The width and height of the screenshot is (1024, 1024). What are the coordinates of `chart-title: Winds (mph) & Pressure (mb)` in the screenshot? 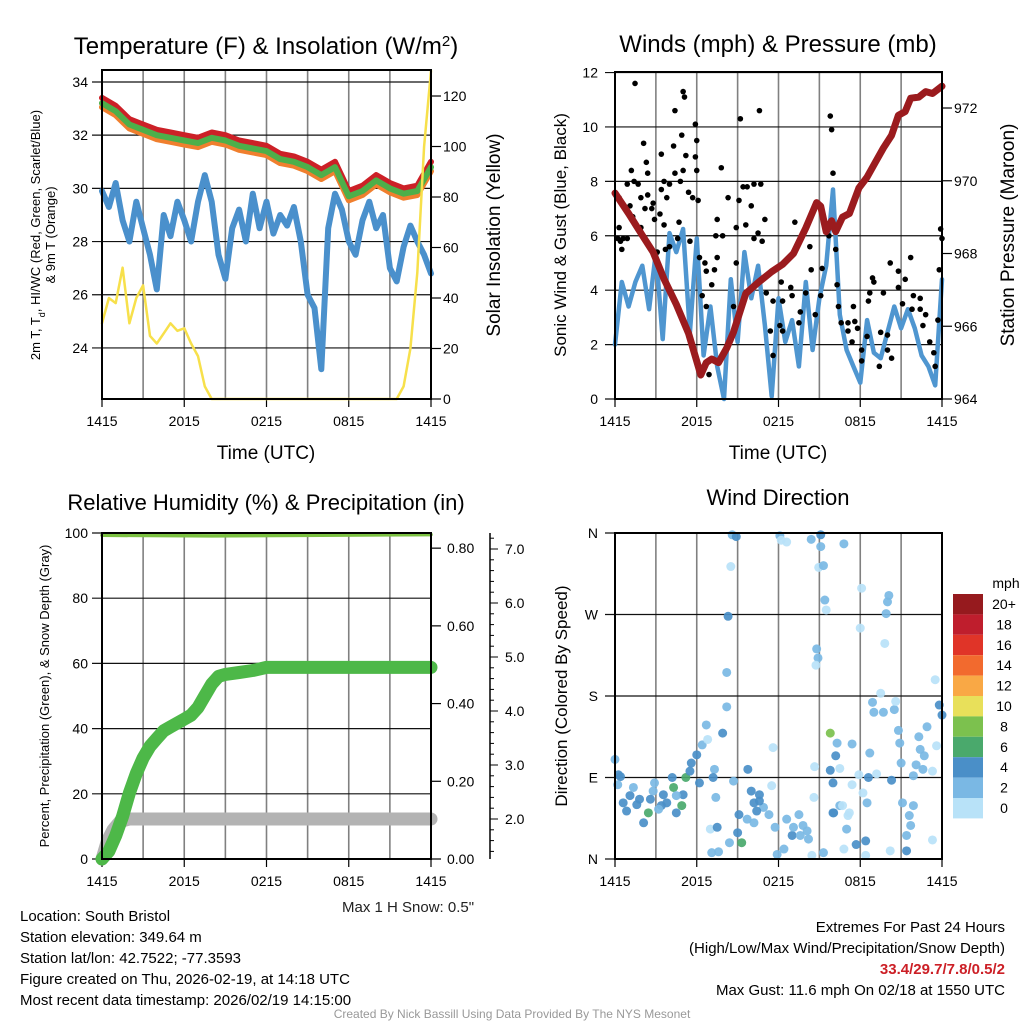 It's located at (777, 44).